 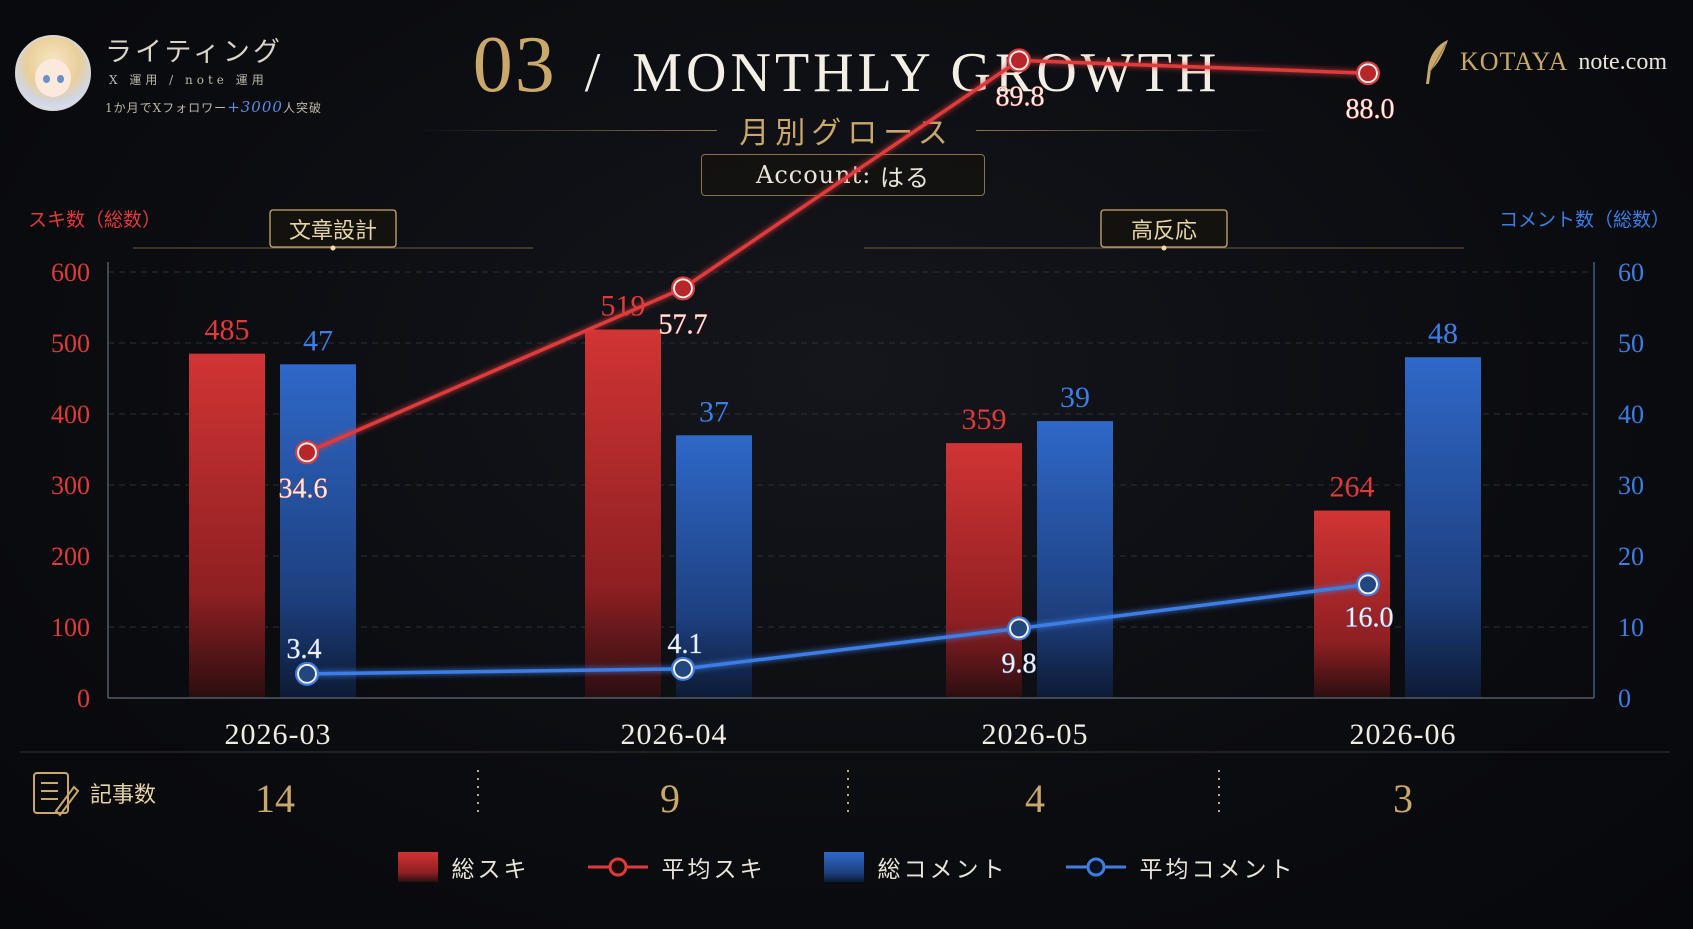 What do you see at coordinates (623, 306) in the screenshot?
I see `bar-total-suki-label: 519` at bounding box center [623, 306].